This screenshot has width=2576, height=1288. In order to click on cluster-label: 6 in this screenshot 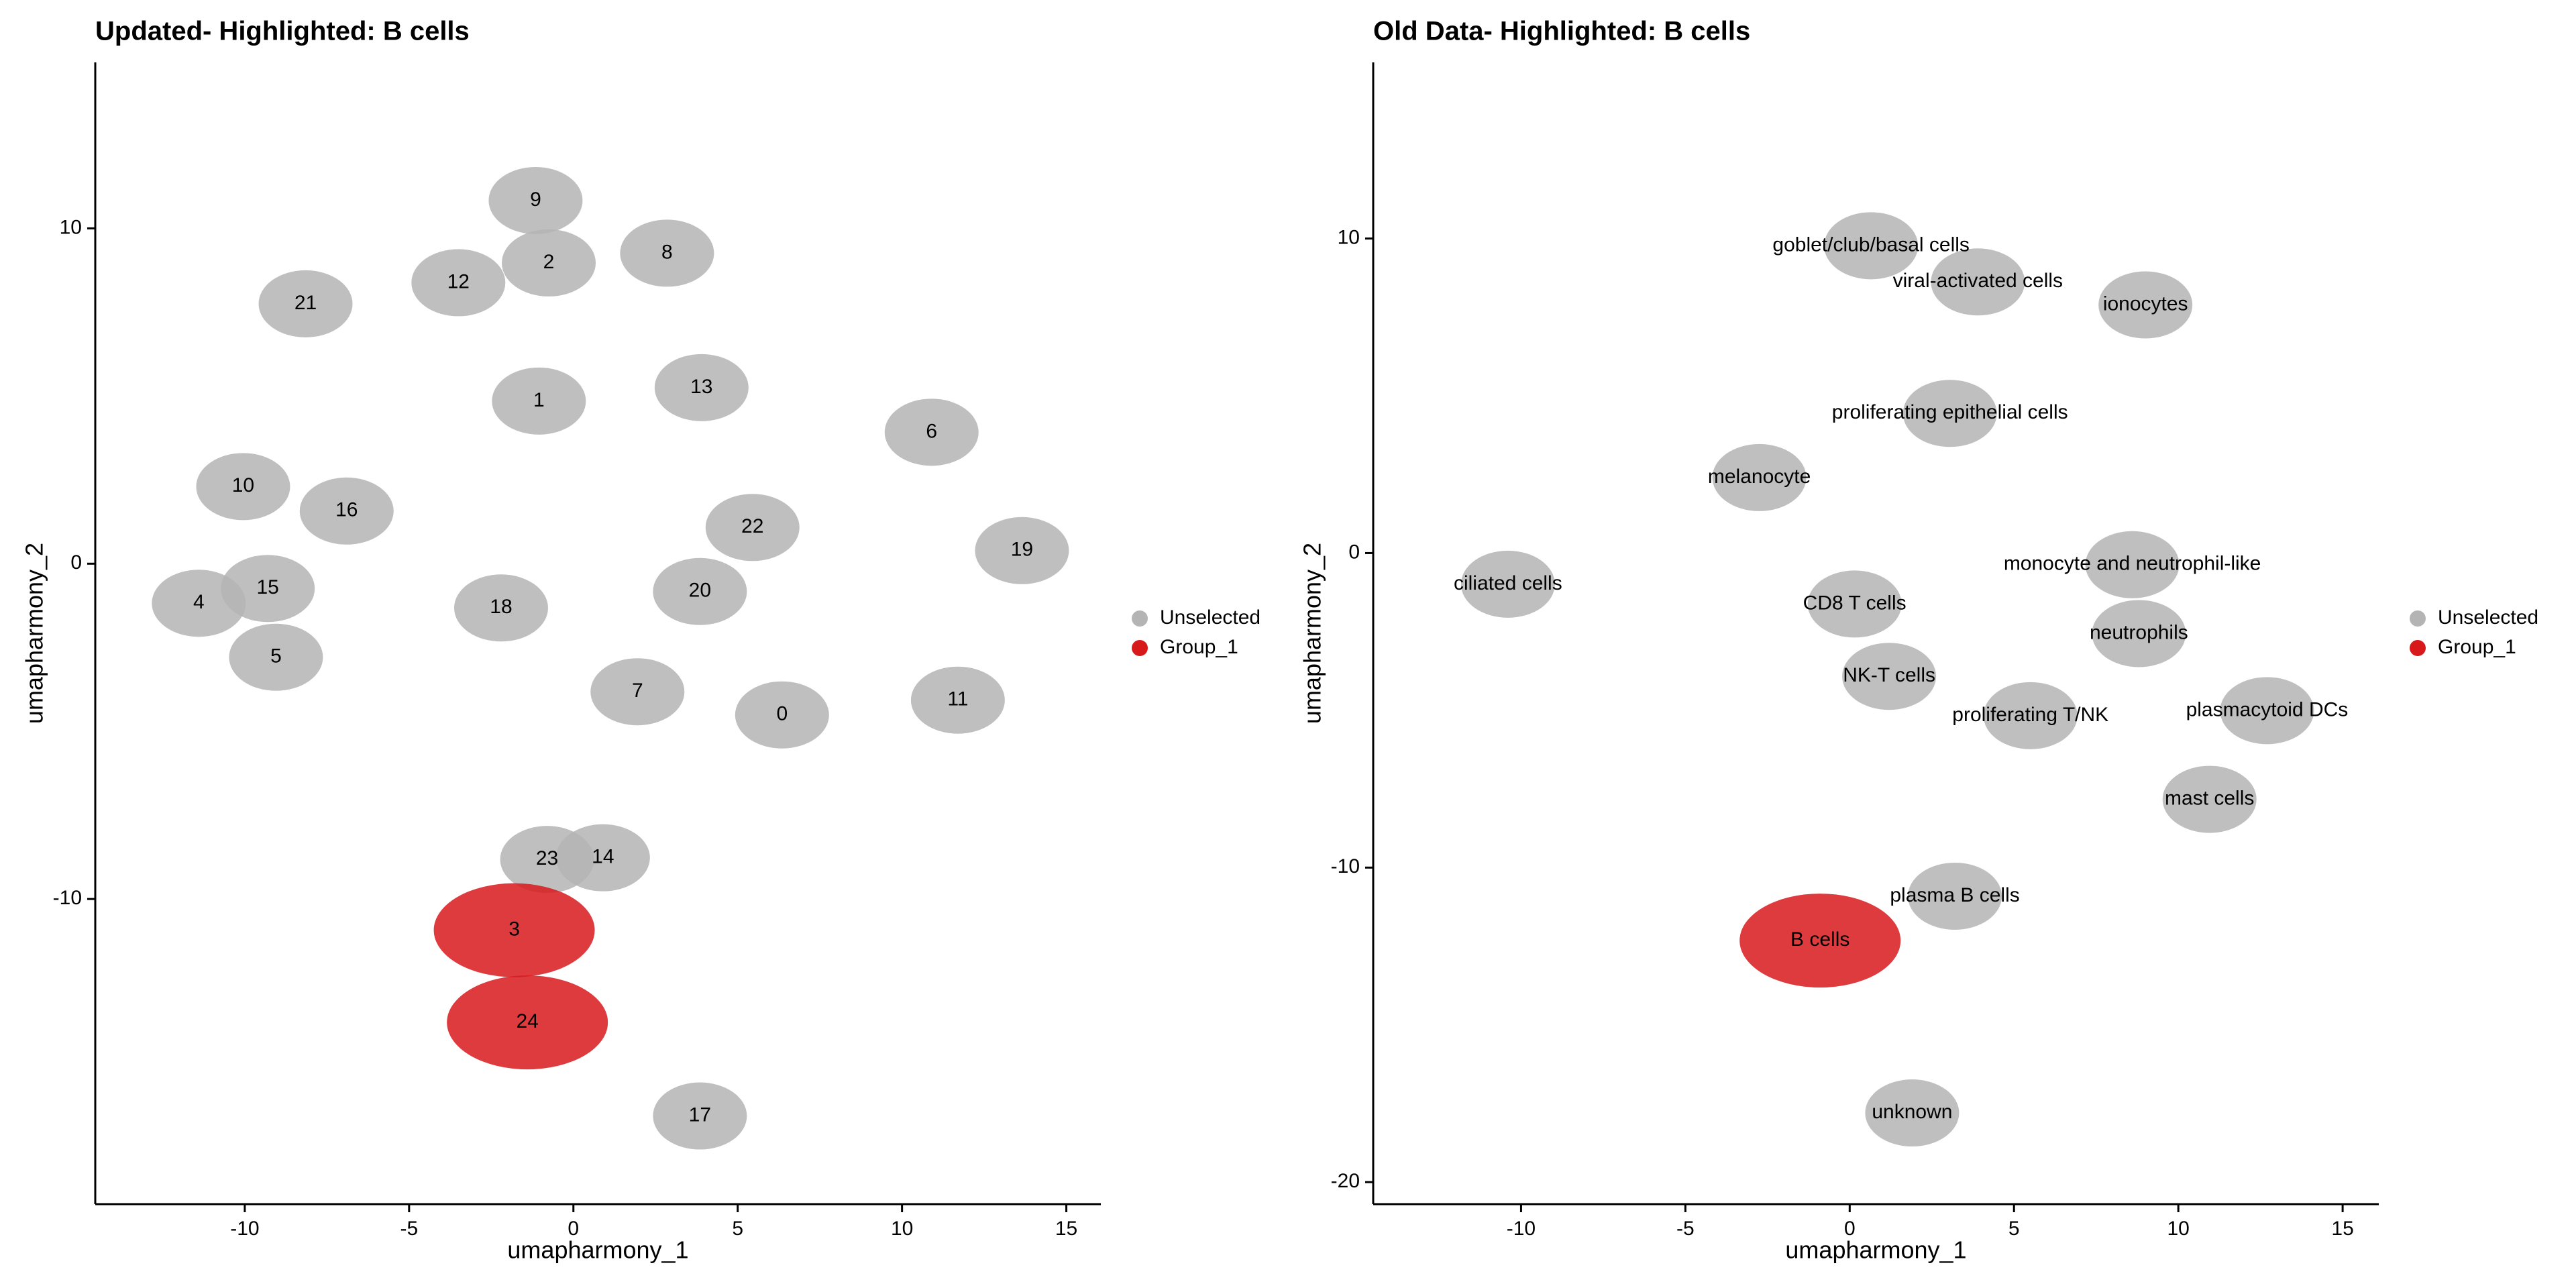, I will do `click(931, 431)`.